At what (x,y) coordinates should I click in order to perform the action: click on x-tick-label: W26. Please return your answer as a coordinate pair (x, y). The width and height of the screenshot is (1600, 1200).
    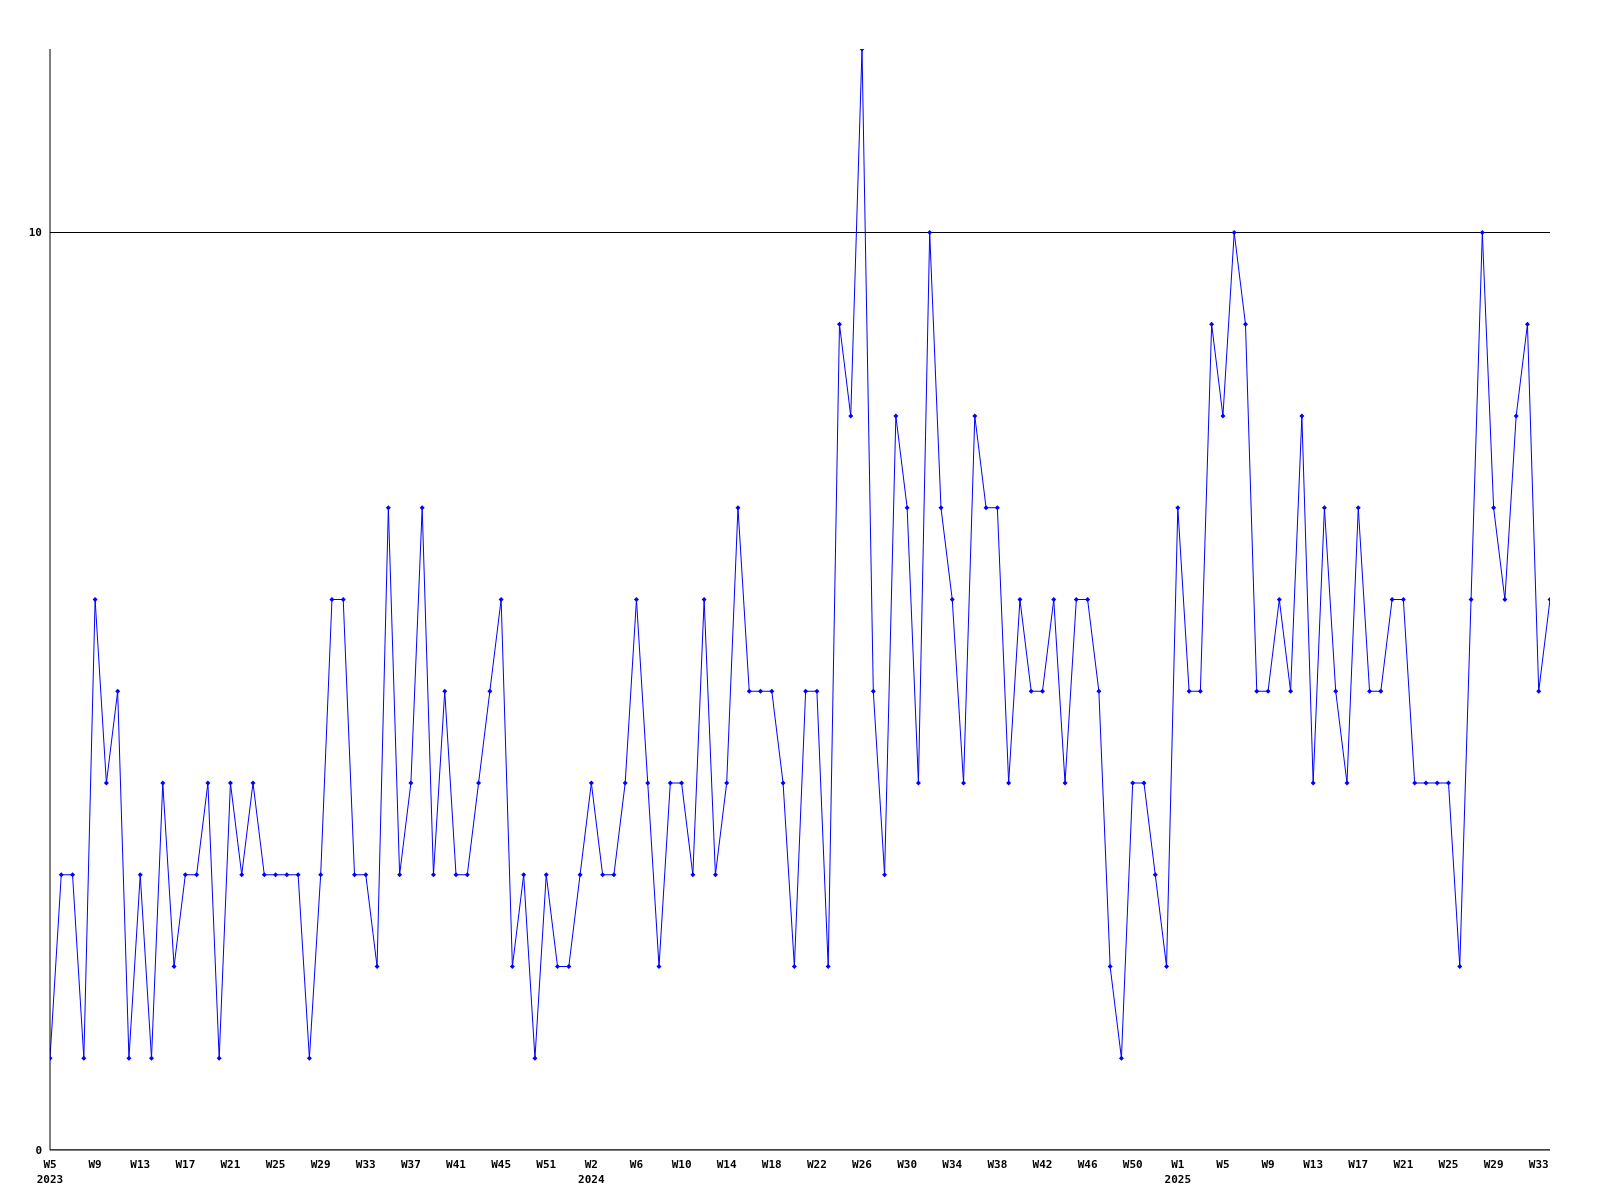
    Looking at the image, I should click on (862, 1164).